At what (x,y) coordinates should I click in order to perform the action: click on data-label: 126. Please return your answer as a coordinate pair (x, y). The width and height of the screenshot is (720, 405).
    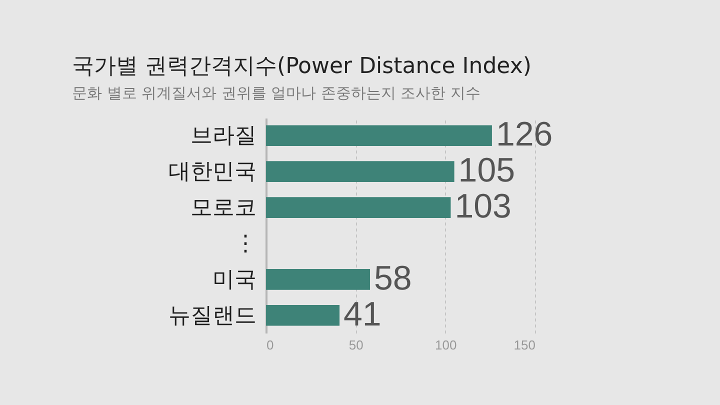
    Looking at the image, I should click on (524, 135).